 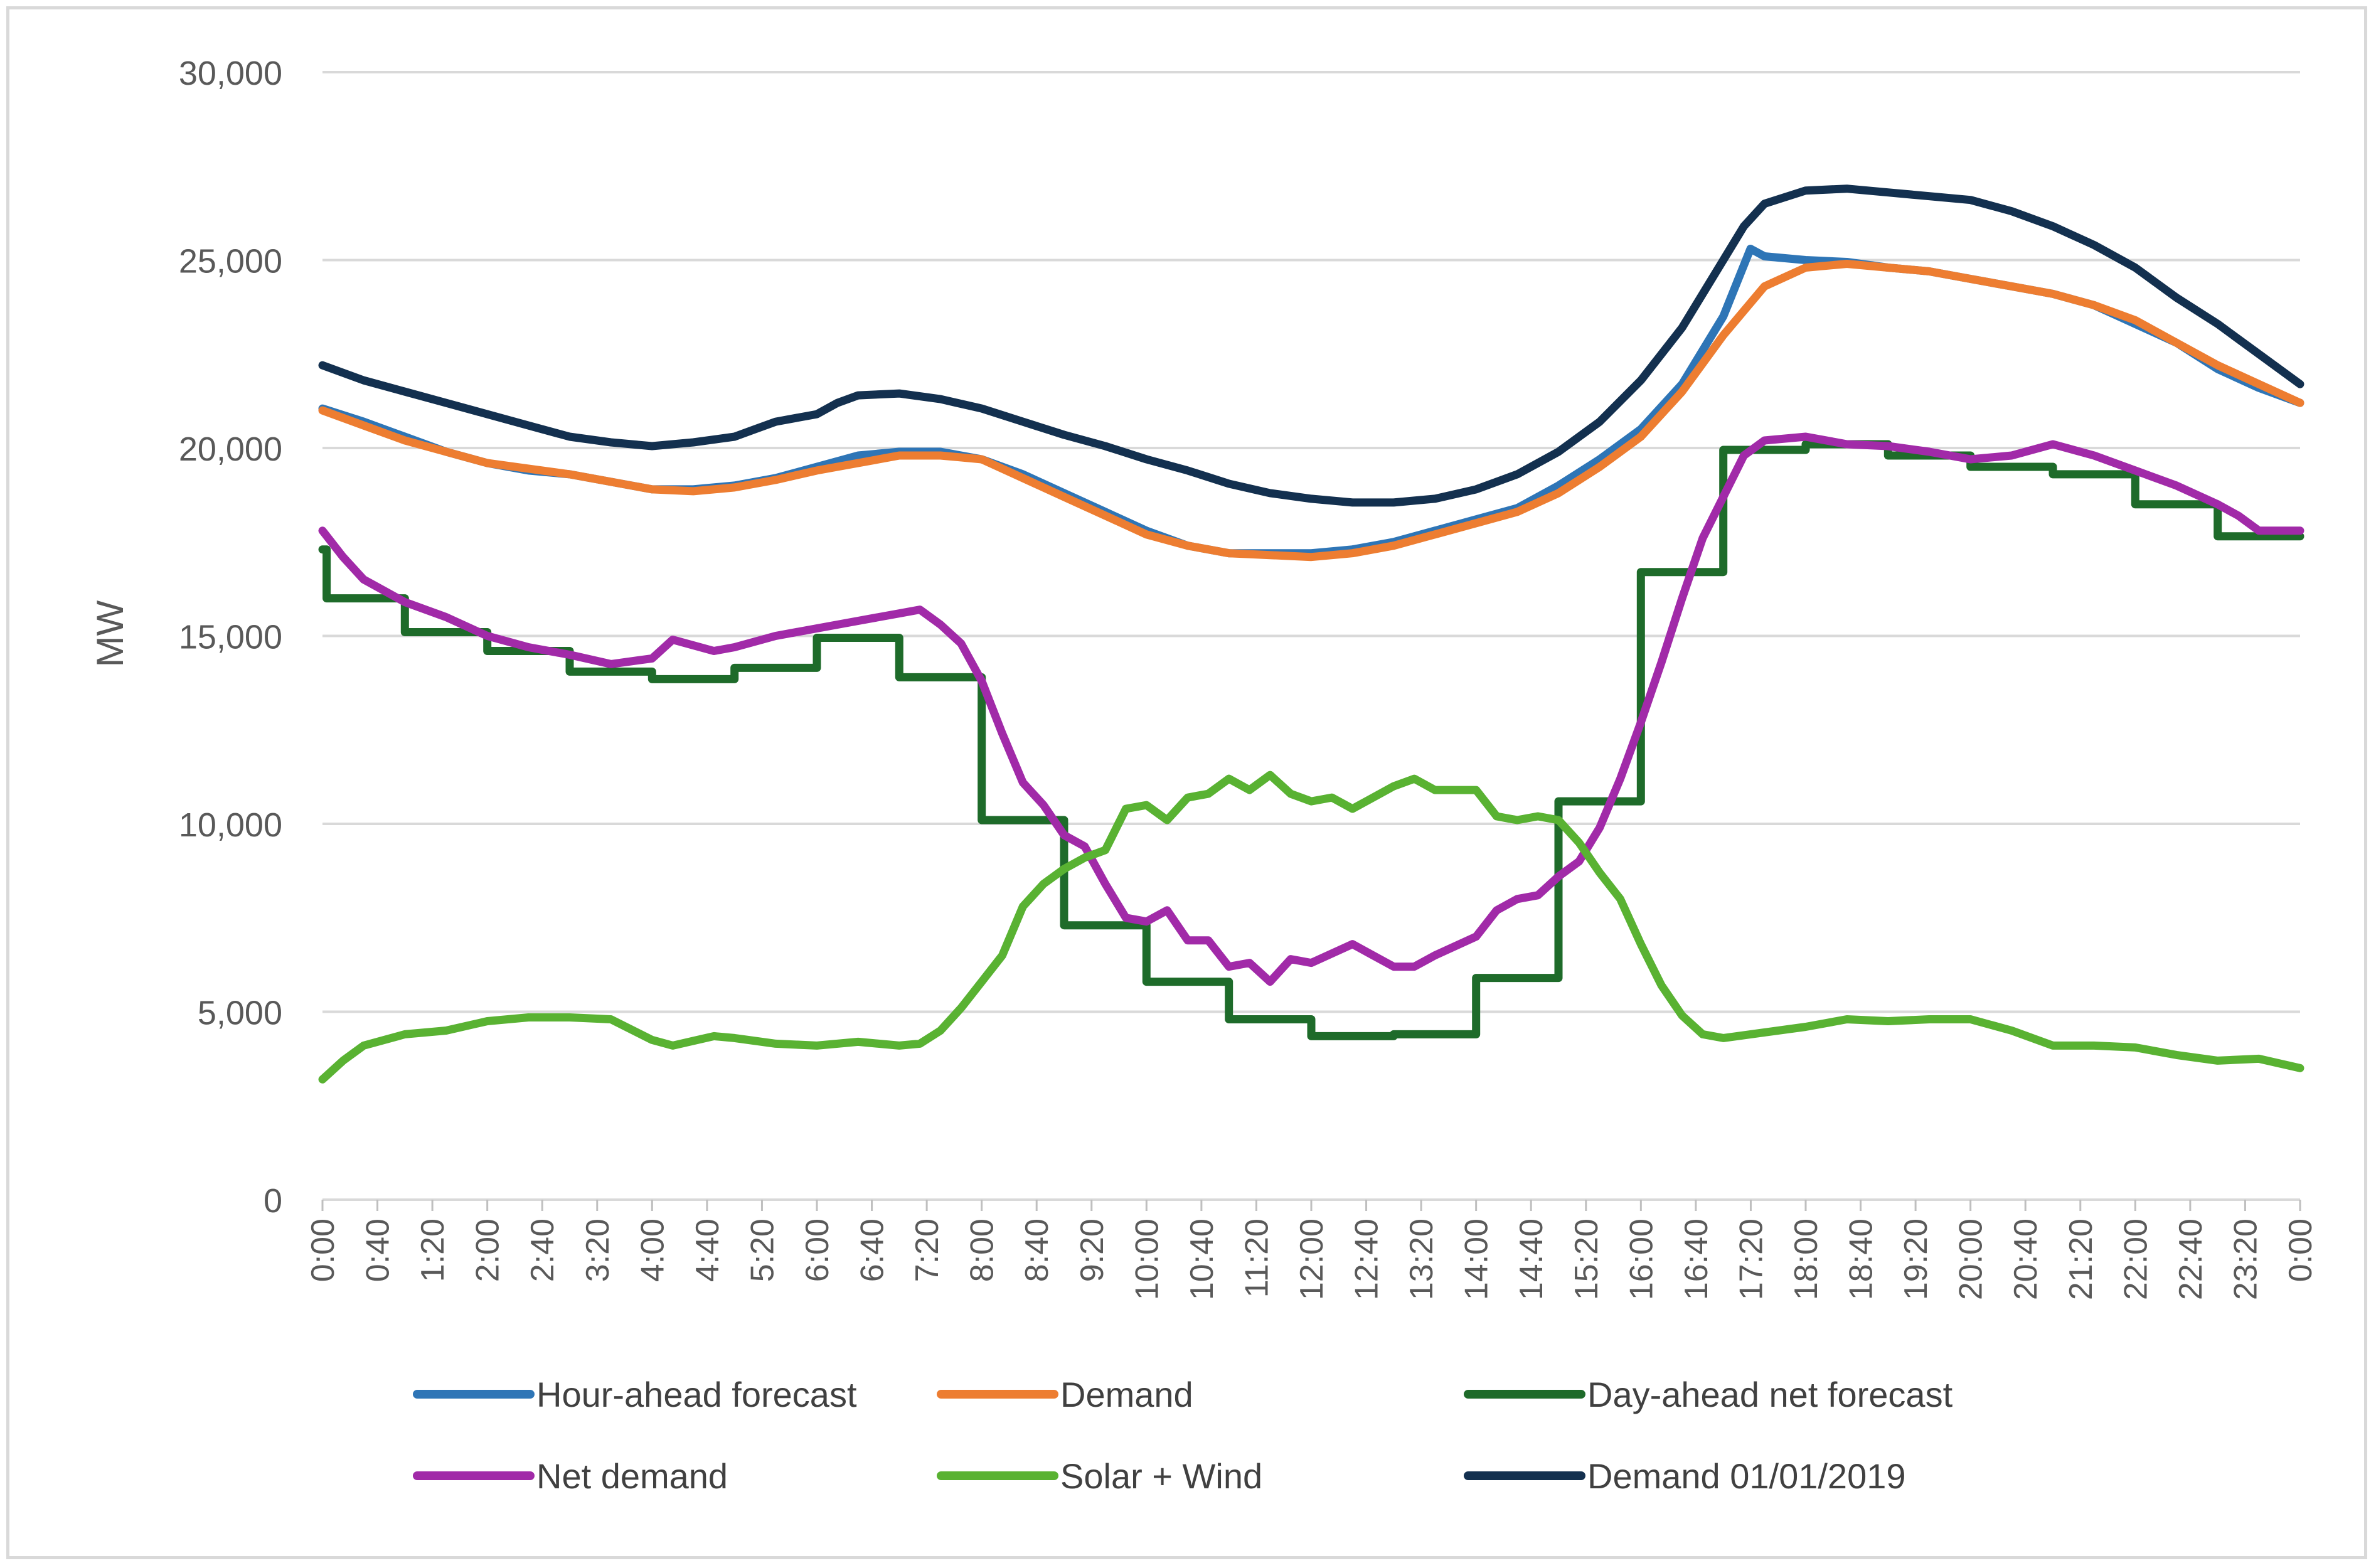 I want to click on x-tick-label: 0:40, so click(x=378, y=1250).